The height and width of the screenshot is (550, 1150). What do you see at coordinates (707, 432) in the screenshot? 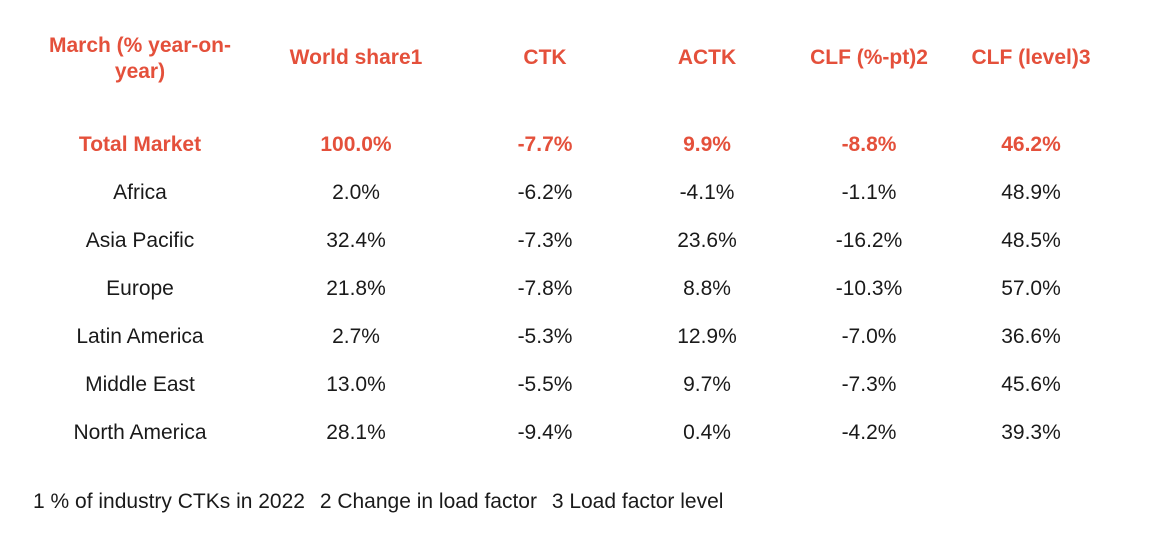
I see `table-cell: 0.4%` at bounding box center [707, 432].